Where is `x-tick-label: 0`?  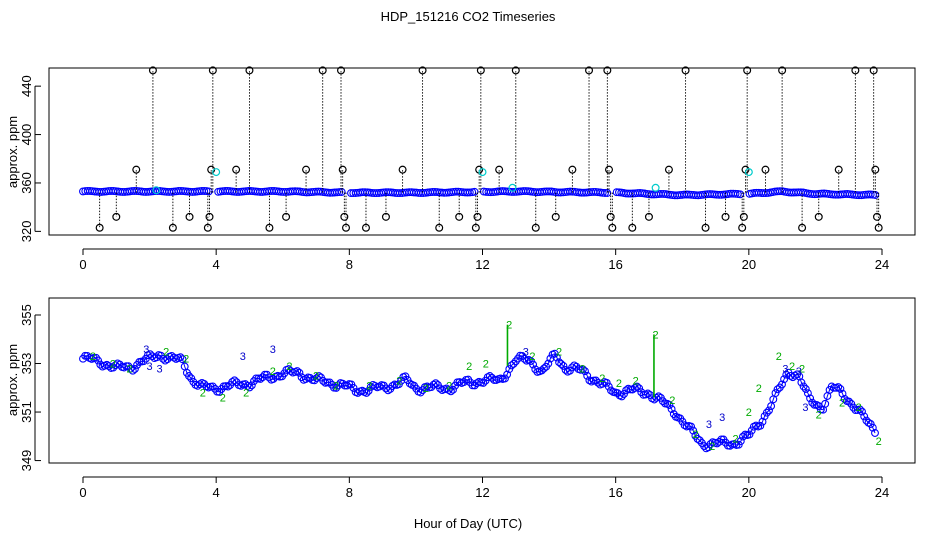 x-tick-label: 0 is located at coordinates (82, 264).